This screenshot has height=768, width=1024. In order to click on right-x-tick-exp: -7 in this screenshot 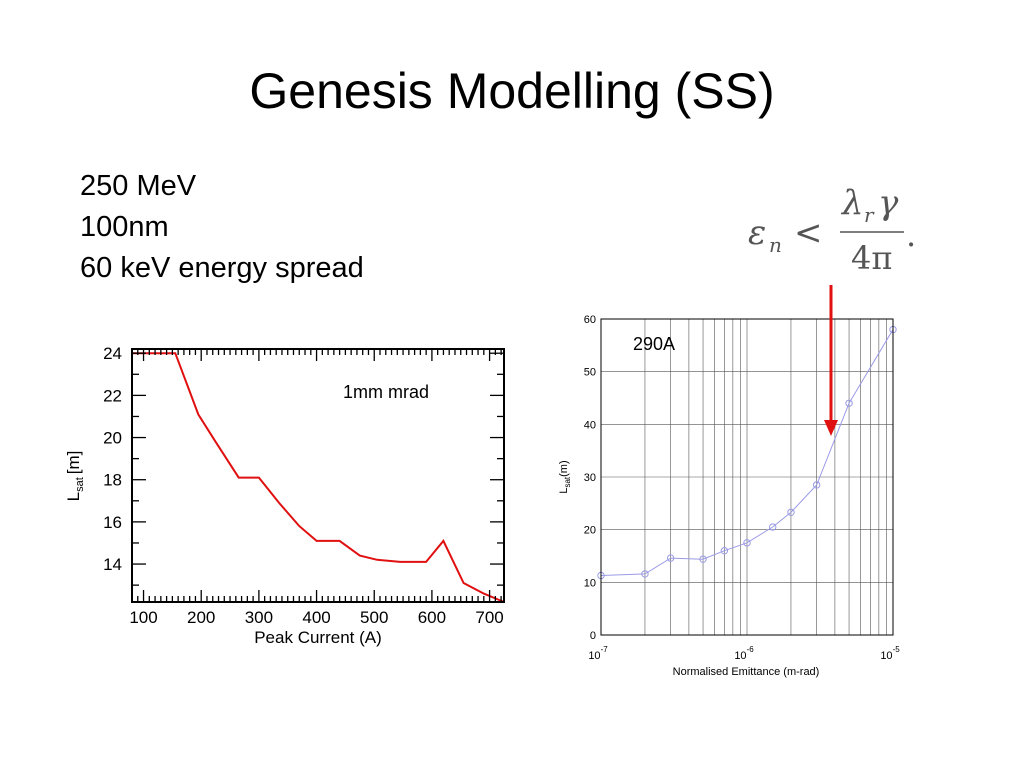, I will do `click(605, 649)`.